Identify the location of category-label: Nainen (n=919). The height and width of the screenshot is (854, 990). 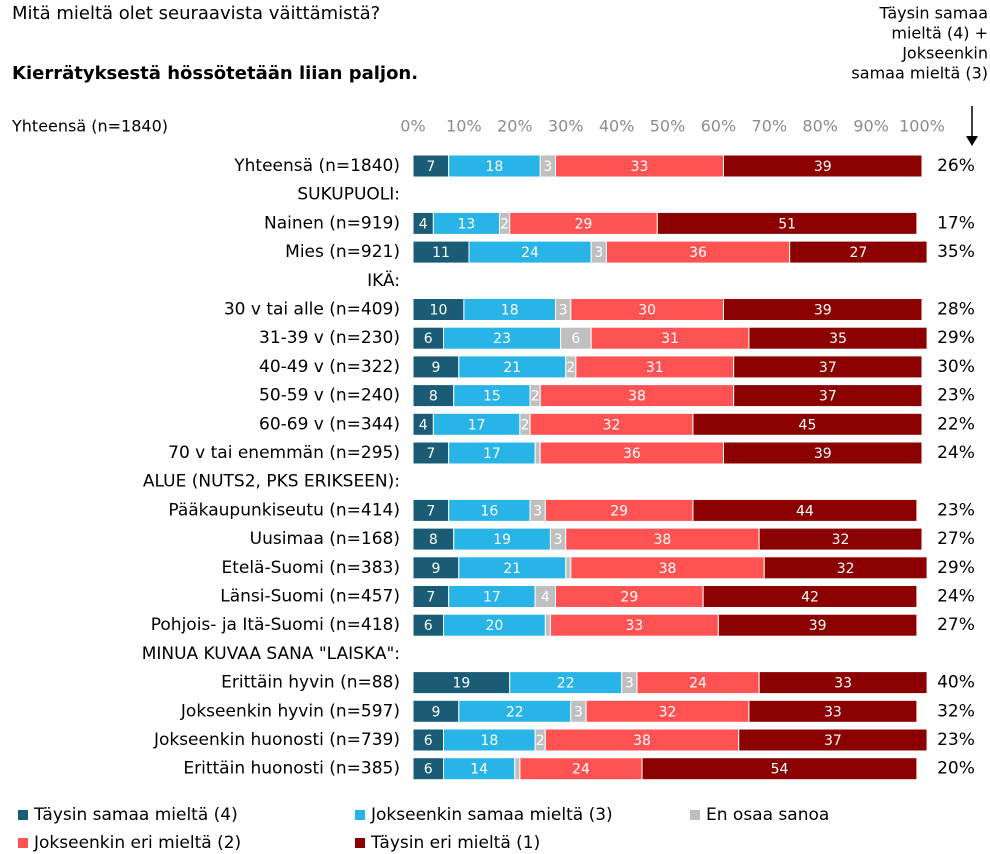
(332, 223).